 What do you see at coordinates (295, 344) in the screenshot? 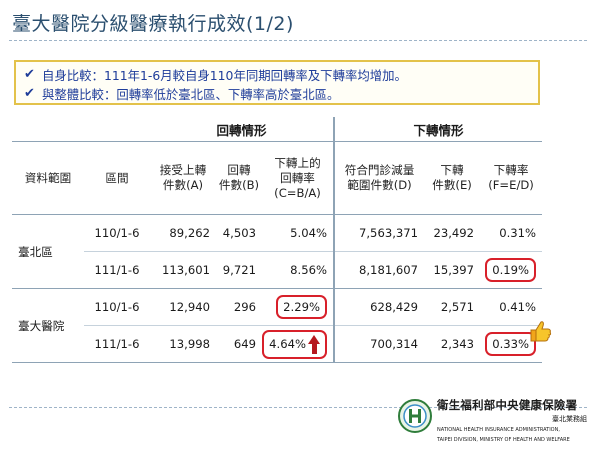
I see `highlight-circle: 4.64%` at bounding box center [295, 344].